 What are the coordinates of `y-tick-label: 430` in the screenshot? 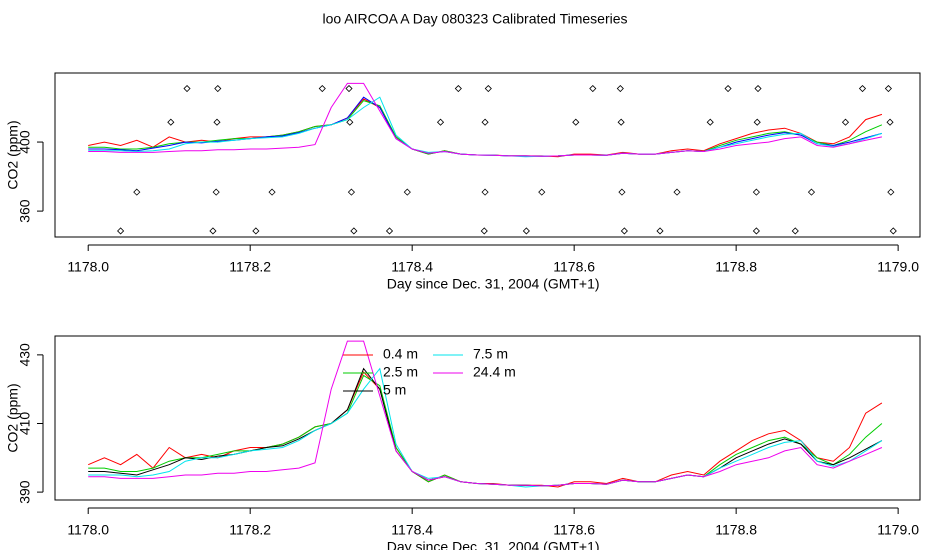 It's located at (25, 355).